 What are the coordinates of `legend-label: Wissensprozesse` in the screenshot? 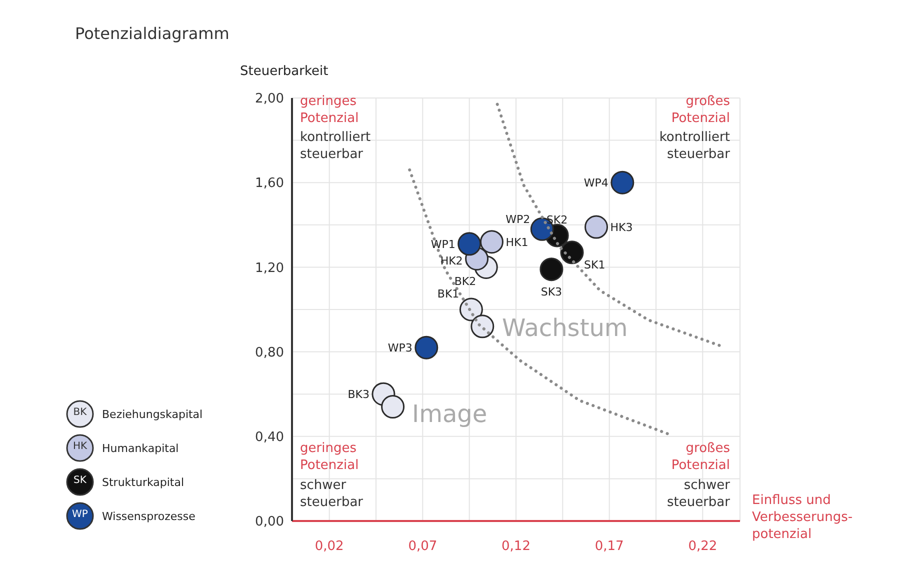 It's located at (149, 516).